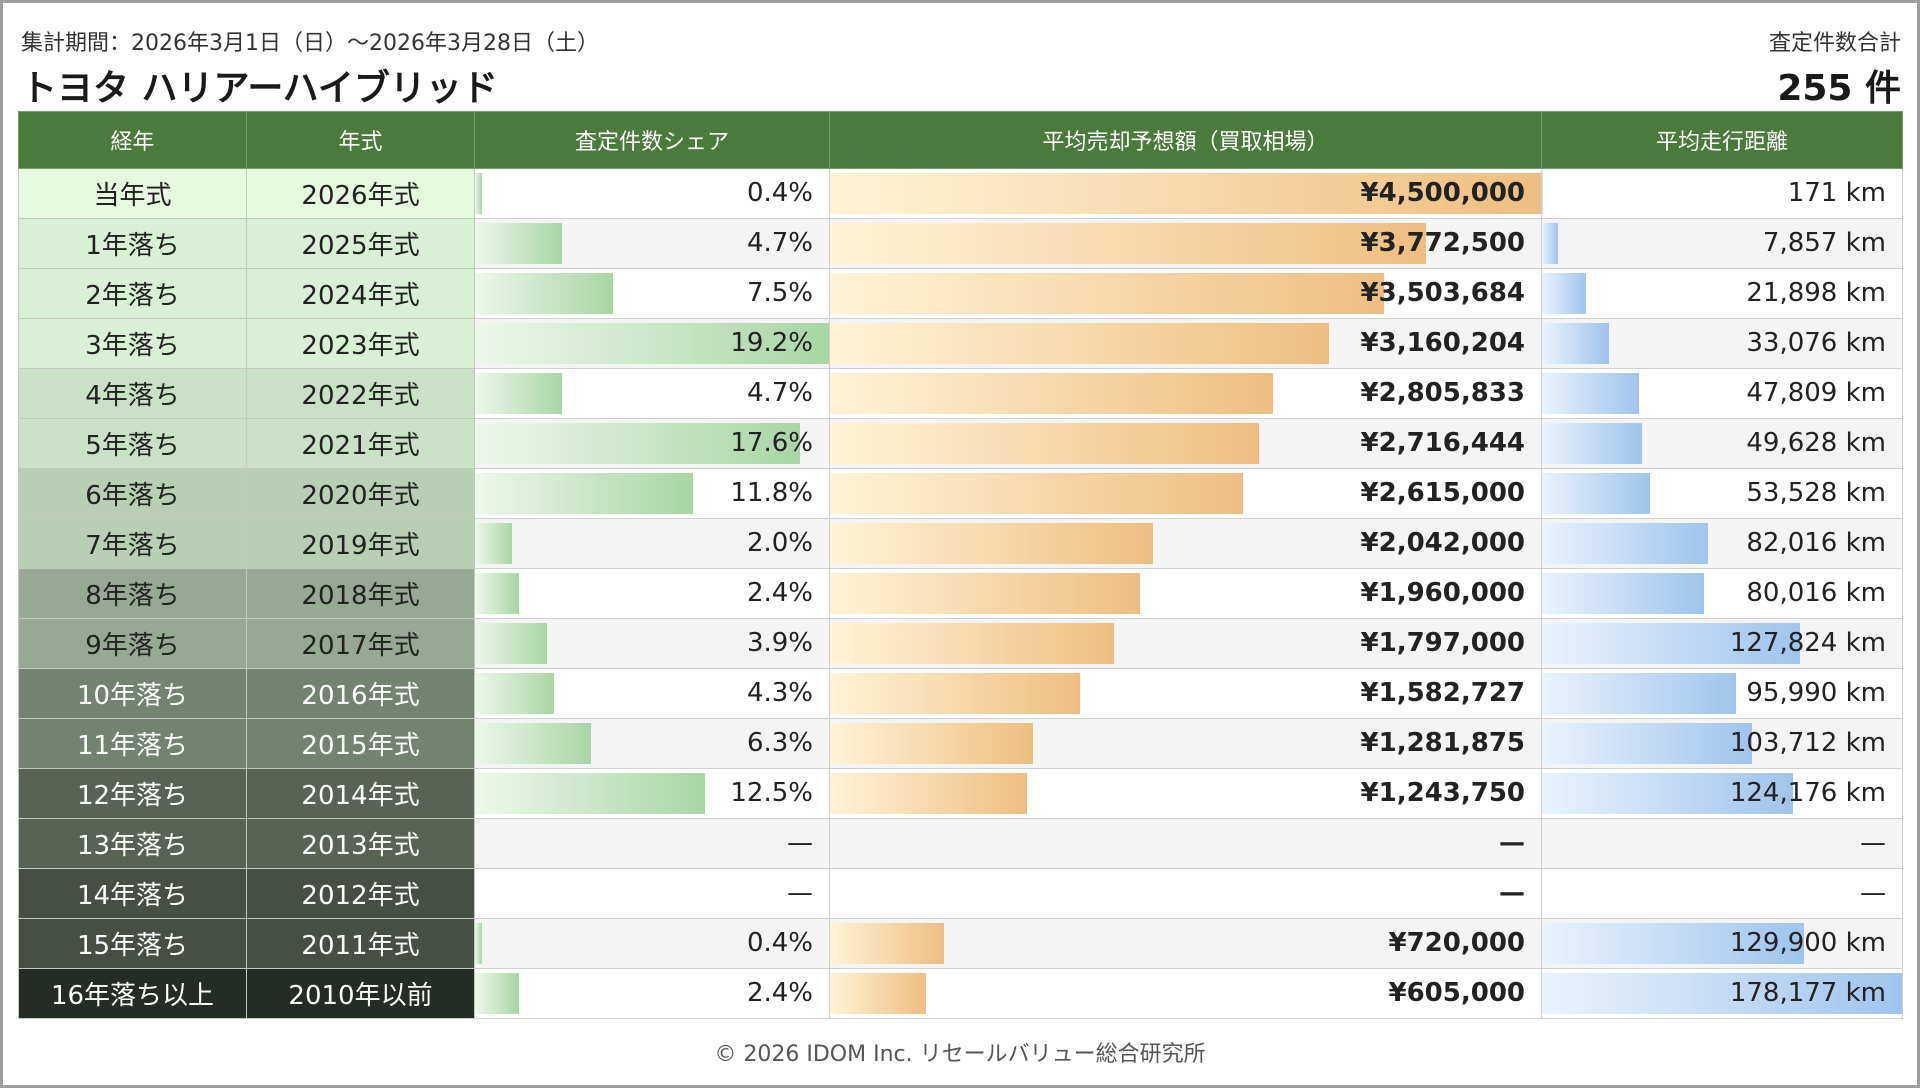 The image size is (1920, 1088). I want to click on price-cell: ¥4,500,000, so click(1185, 193).